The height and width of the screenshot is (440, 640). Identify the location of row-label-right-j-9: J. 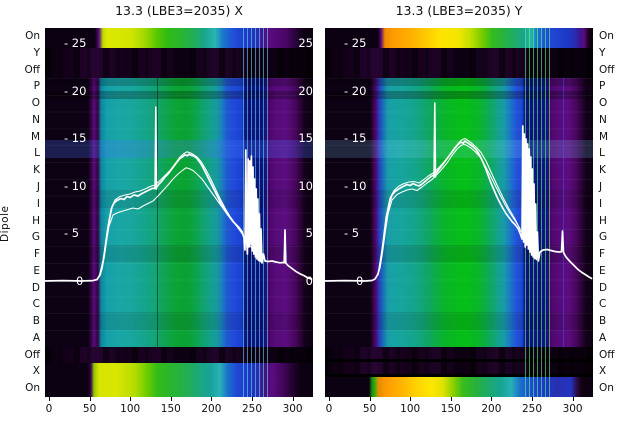
(601, 186).